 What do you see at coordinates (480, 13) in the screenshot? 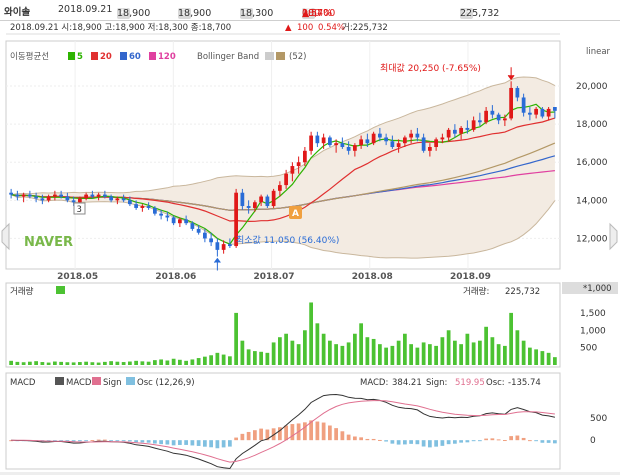
I see `volume-value: 225,732` at bounding box center [480, 13].